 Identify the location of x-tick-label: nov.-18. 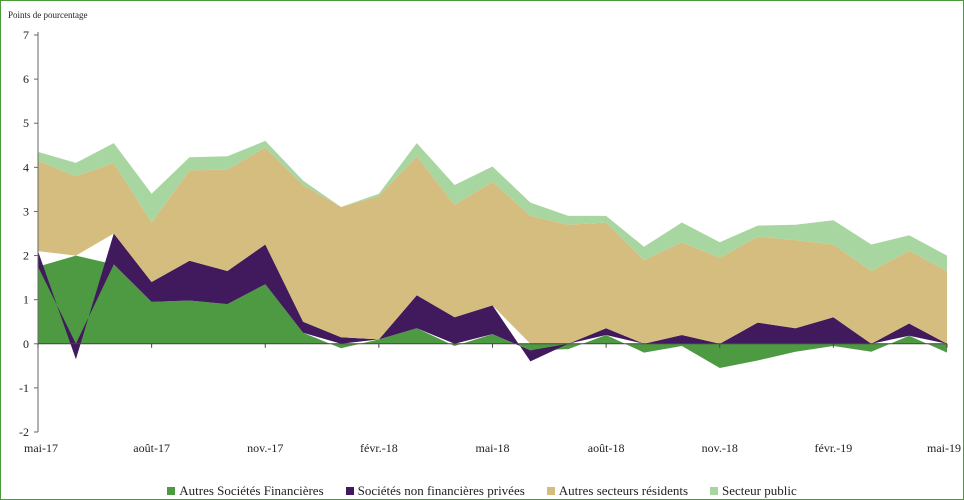
(720, 448).